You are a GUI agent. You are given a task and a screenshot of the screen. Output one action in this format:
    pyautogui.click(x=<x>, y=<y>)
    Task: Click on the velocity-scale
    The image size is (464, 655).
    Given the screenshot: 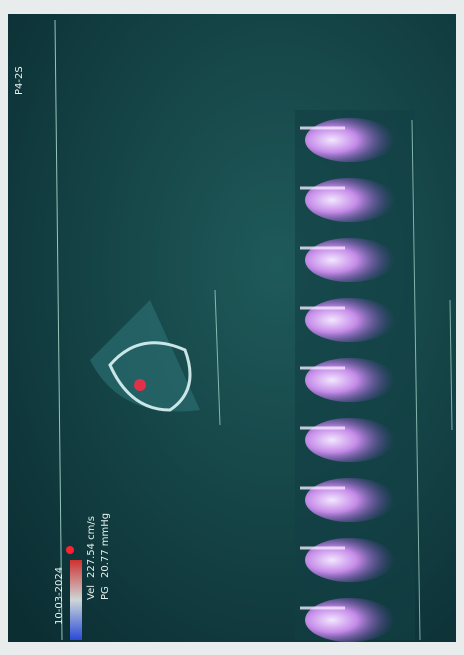 What is the action you would take?
    pyautogui.click(x=451, y=365)
    